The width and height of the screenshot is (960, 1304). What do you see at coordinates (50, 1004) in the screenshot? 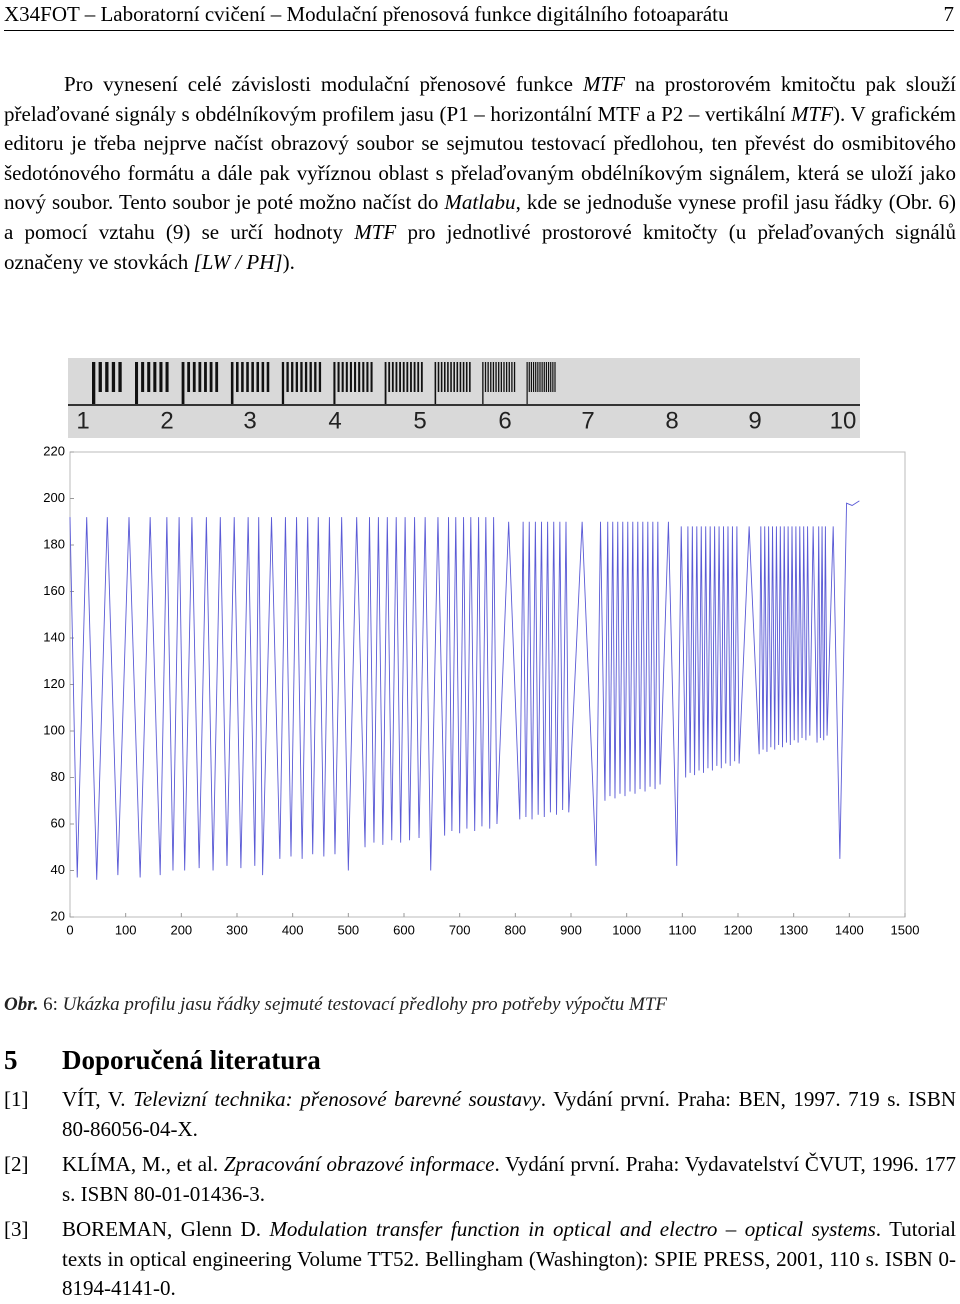
I see `text-run: 6:` at bounding box center [50, 1004].